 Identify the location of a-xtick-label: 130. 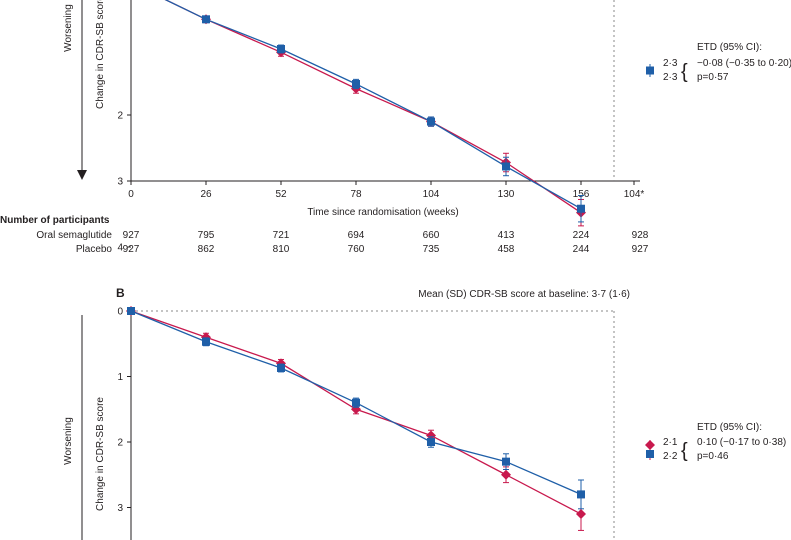
(506, 194).